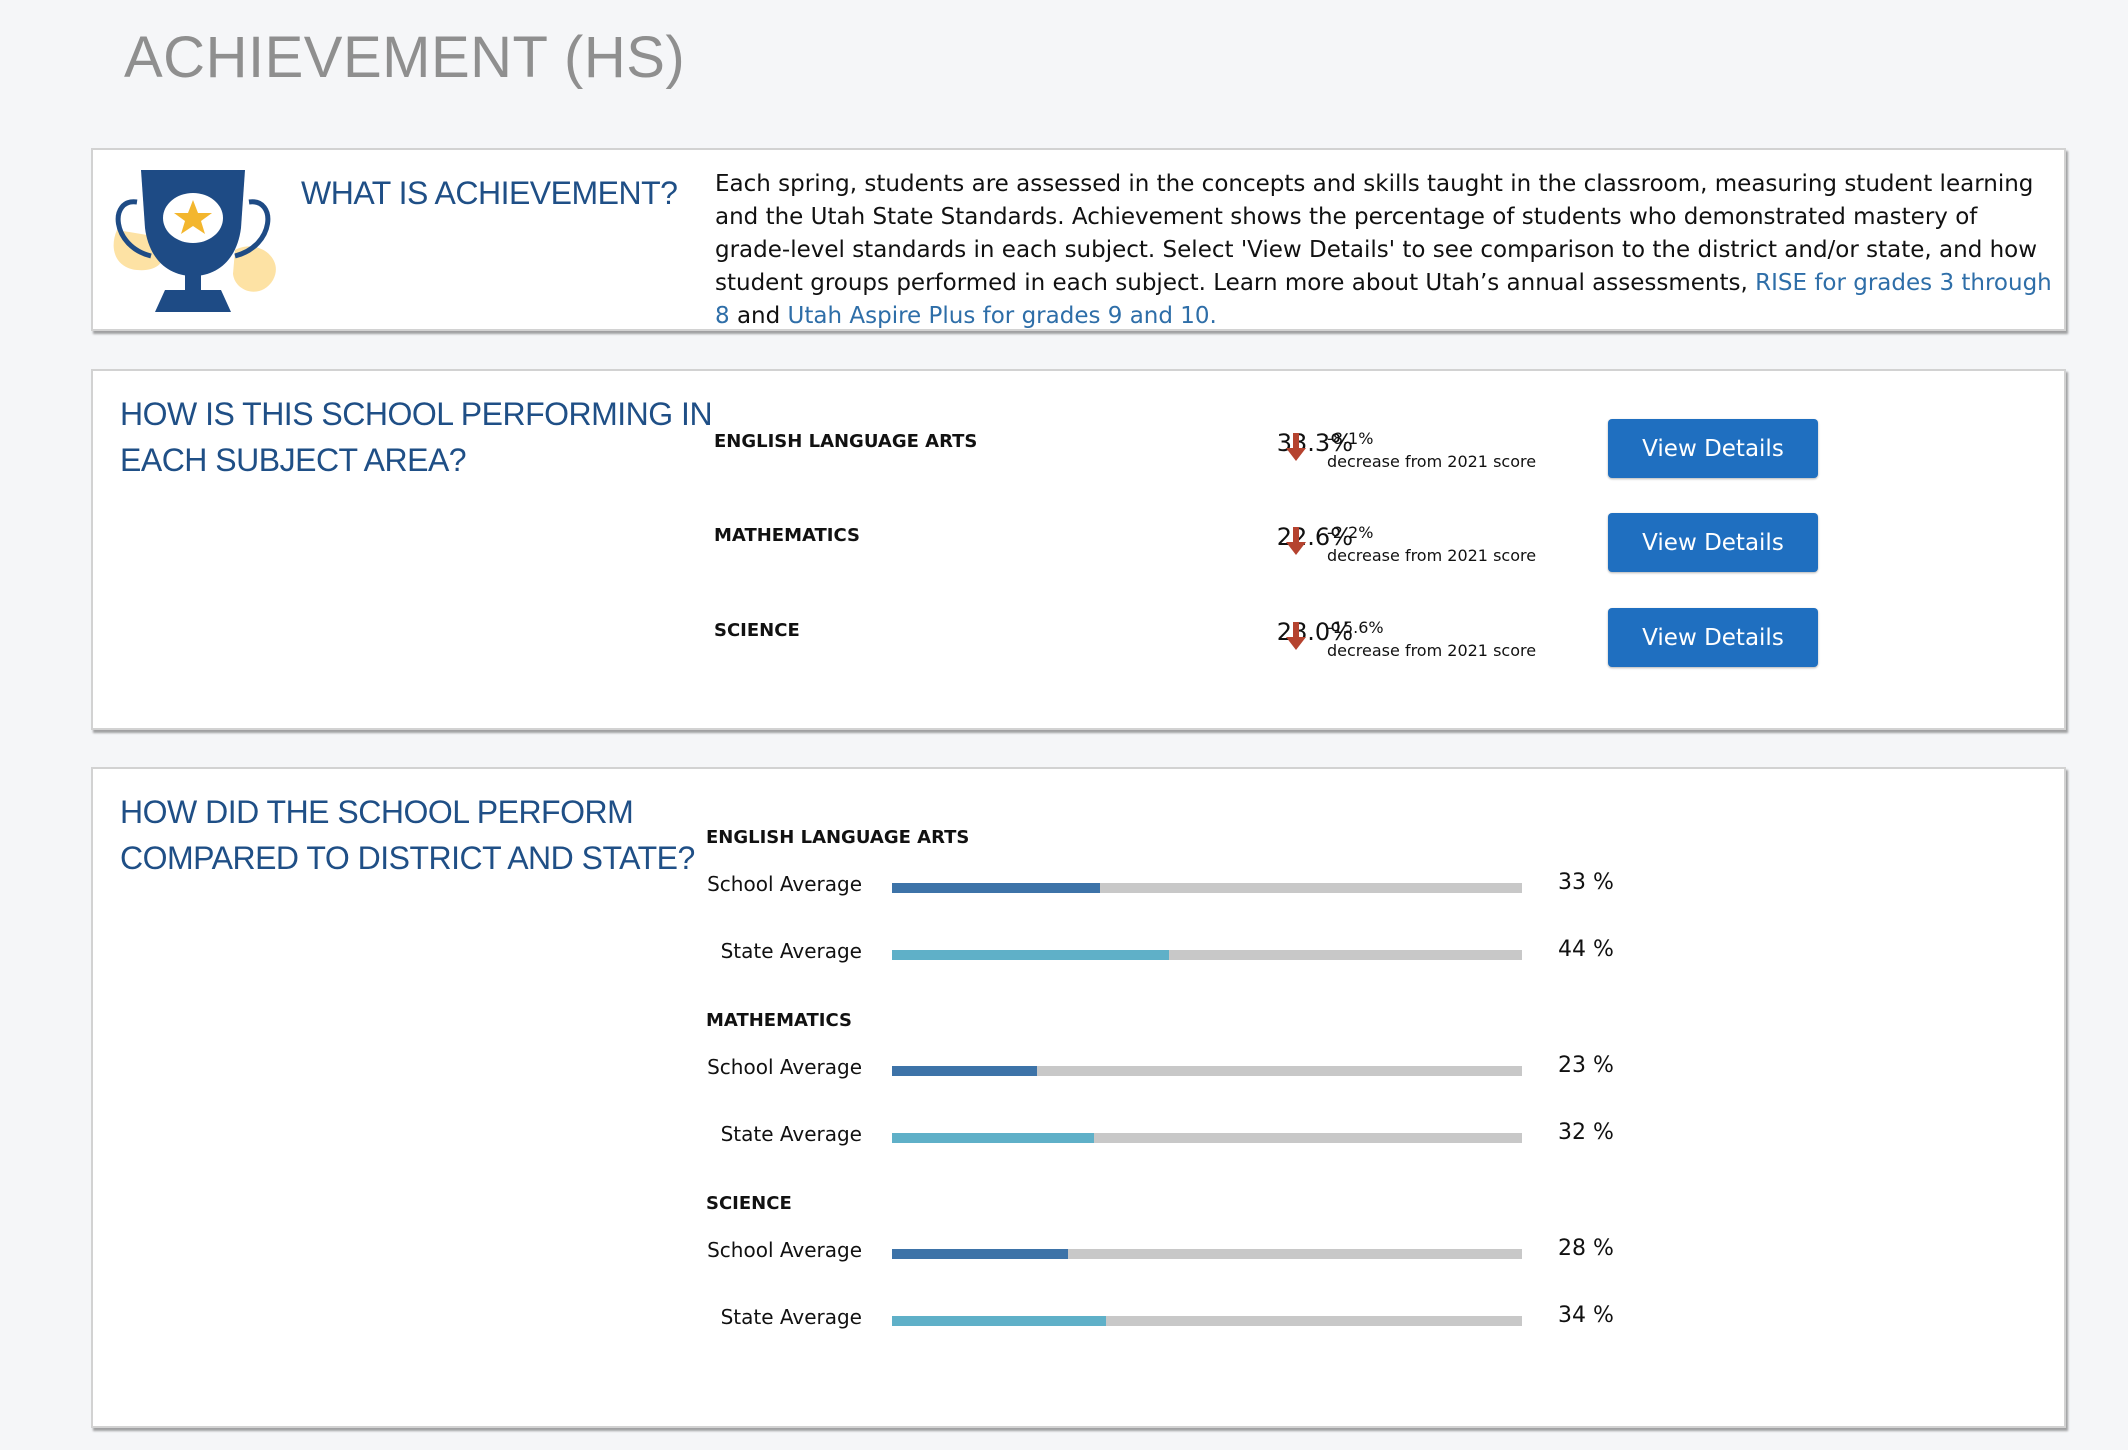 This screenshot has height=1450, width=2128. Describe the element at coordinates (1383, 299) in the screenshot. I see `rise-link: RISE for grades 3 through 8` at that location.